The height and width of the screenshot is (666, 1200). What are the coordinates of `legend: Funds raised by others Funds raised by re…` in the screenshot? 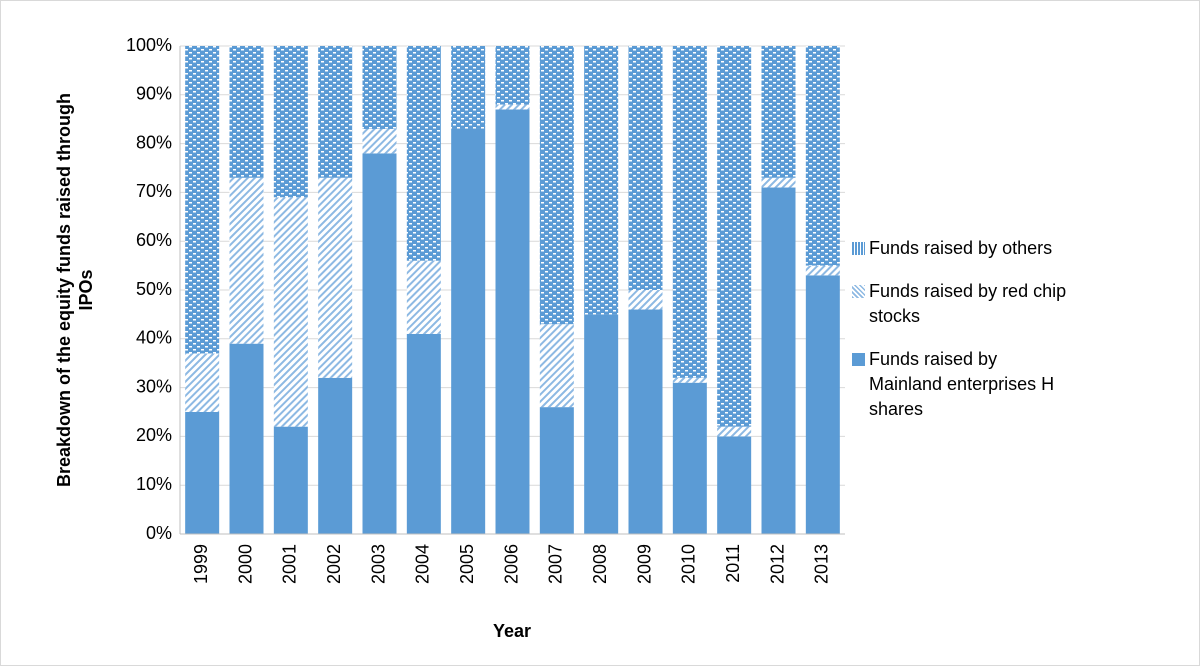 It's located at (1017, 338).